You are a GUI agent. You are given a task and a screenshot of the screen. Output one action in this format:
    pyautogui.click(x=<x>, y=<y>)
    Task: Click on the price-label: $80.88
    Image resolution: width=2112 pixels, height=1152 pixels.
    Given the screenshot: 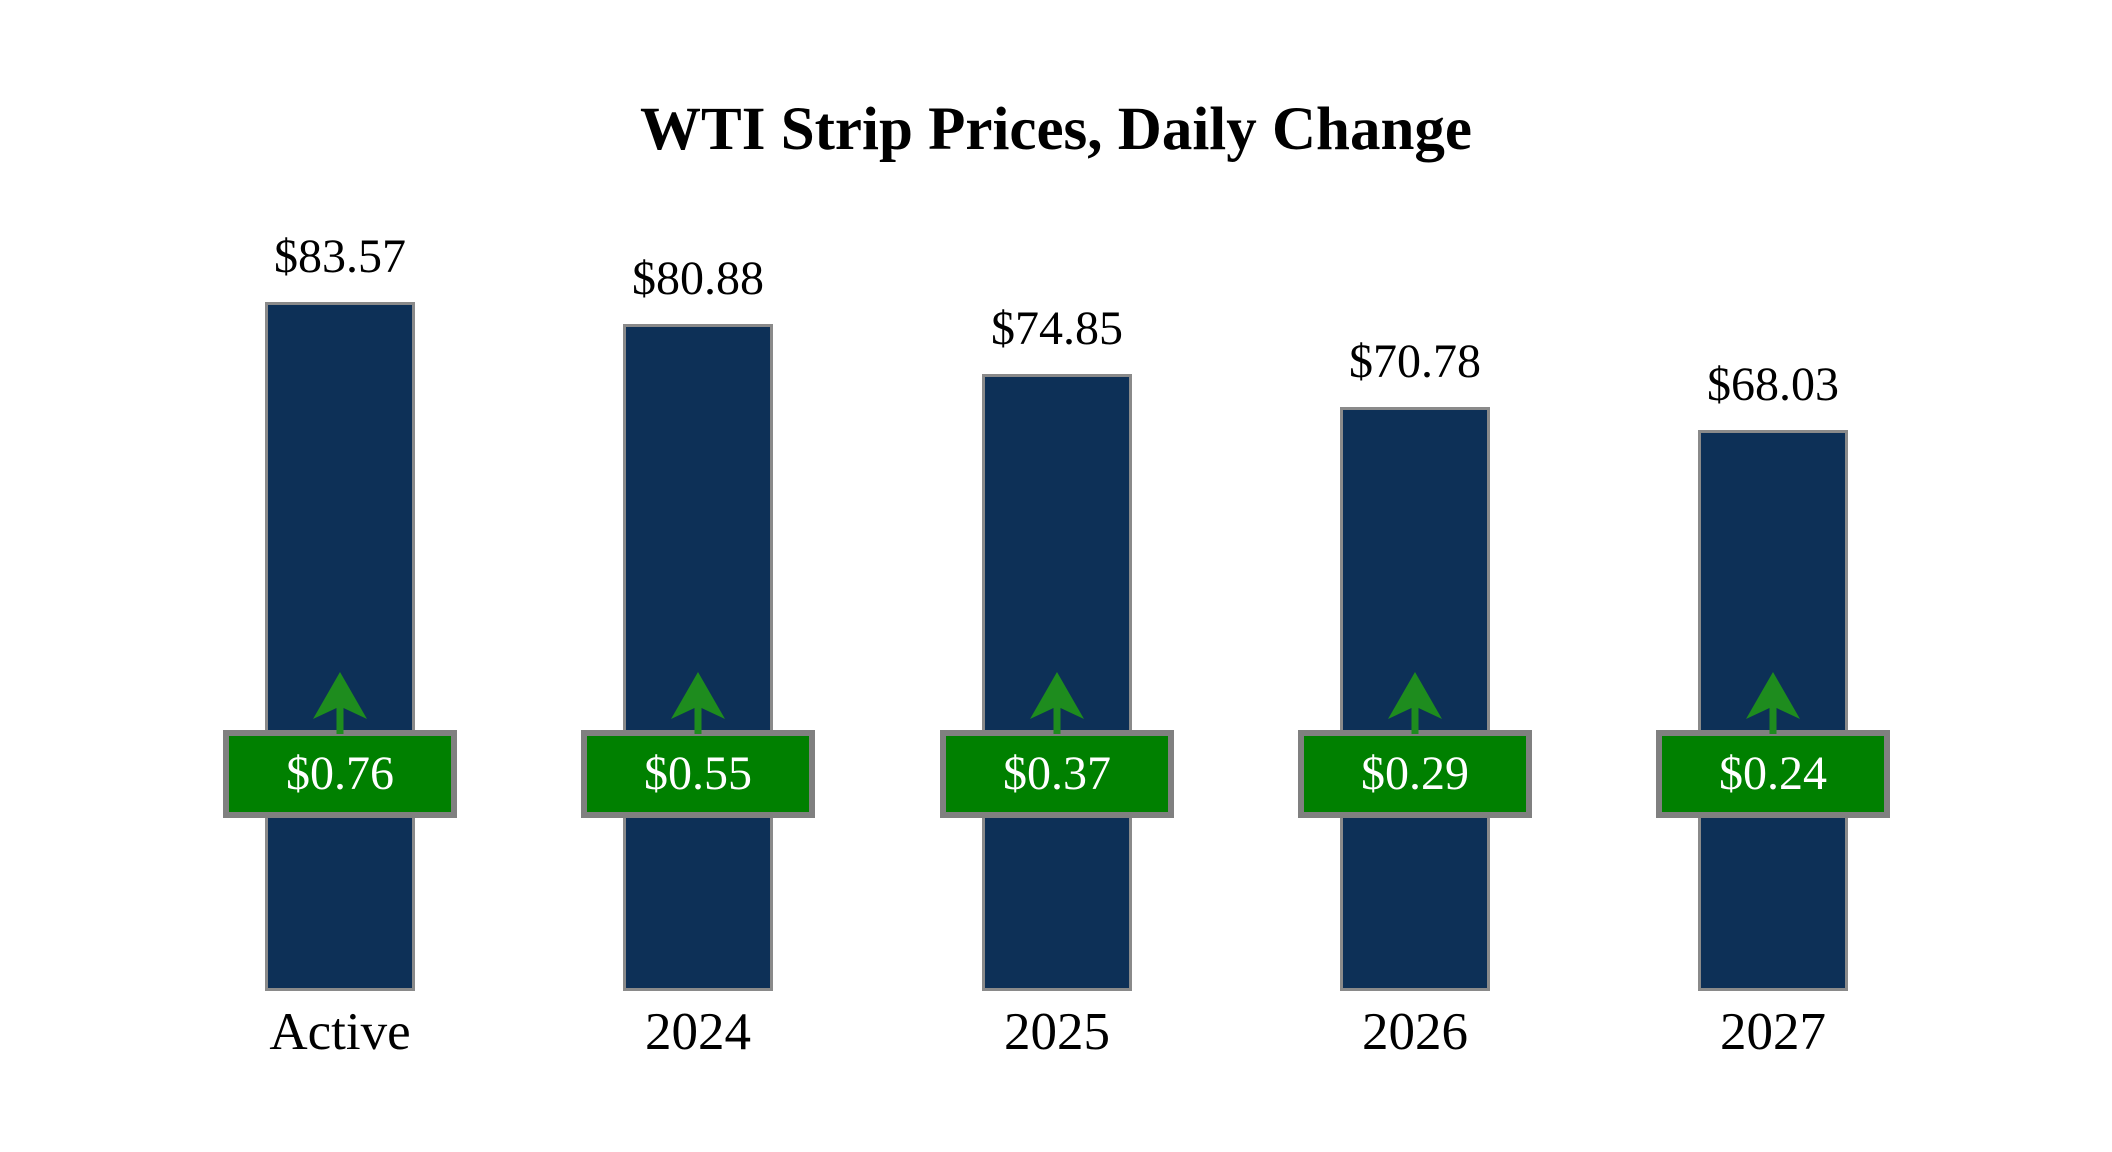 What is the action you would take?
    pyautogui.click(x=698, y=278)
    